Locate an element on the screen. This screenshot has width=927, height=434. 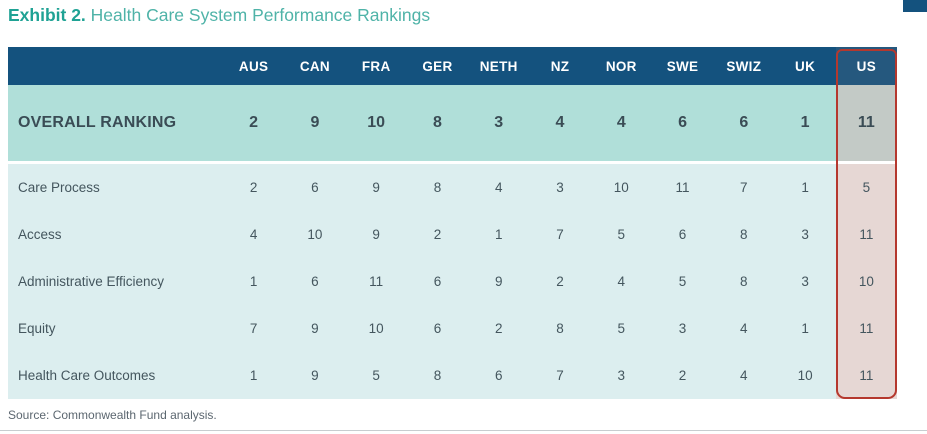
exhibit-label: Exhibit 2. is located at coordinates (47, 15).